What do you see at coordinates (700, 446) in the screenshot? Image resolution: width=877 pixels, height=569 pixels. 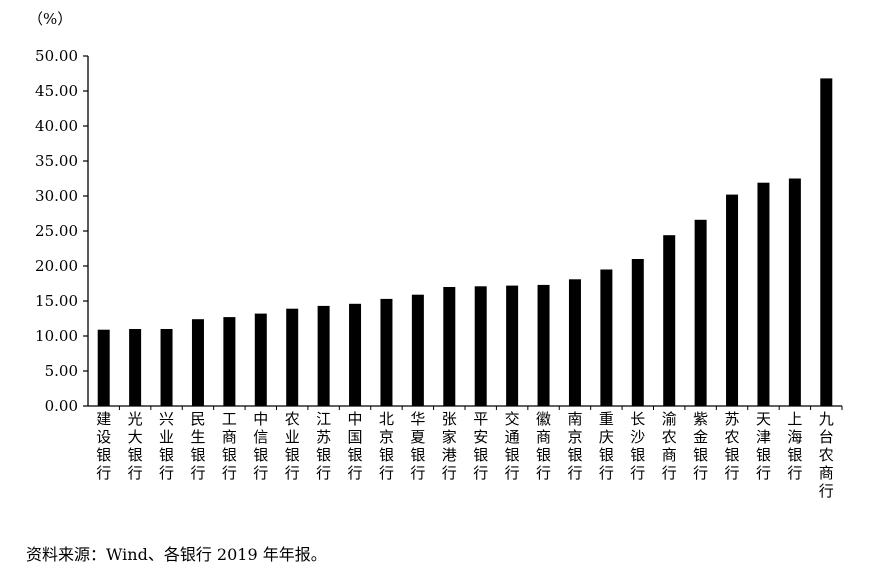 I see `x-tick-label: 紫金银行` at bounding box center [700, 446].